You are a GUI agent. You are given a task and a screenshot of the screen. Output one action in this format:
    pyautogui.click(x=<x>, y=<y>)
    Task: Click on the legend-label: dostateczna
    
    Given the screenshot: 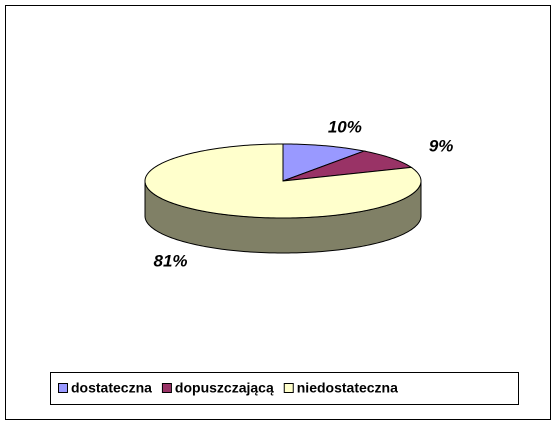 What is the action you would take?
    pyautogui.click(x=111, y=388)
    